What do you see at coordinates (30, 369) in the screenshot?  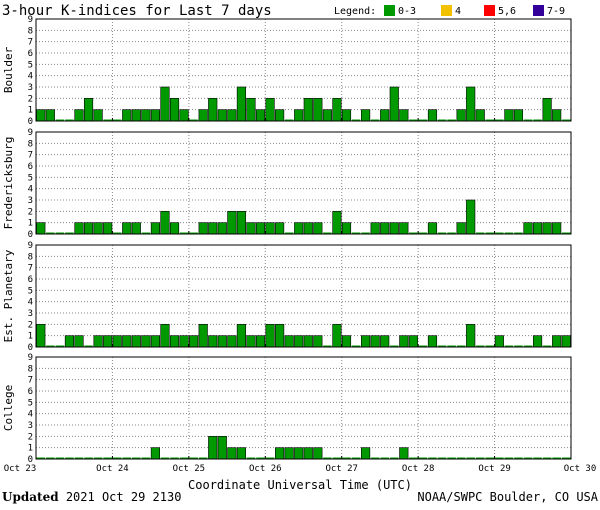 I see `y-tick-label: 8` at bounding box center [30, 369].